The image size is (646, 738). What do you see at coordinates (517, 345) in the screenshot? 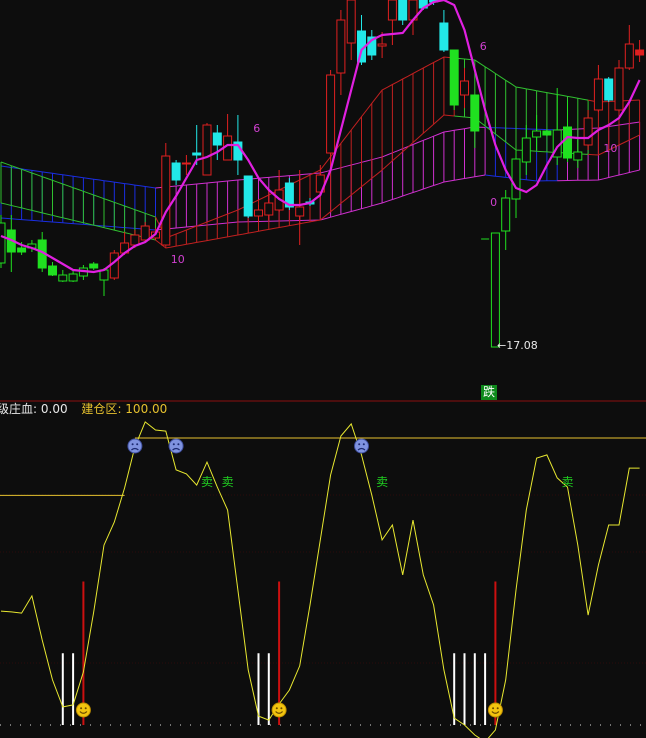
I see `low-price-label: ←17.08` at bounding box center [517, 345].